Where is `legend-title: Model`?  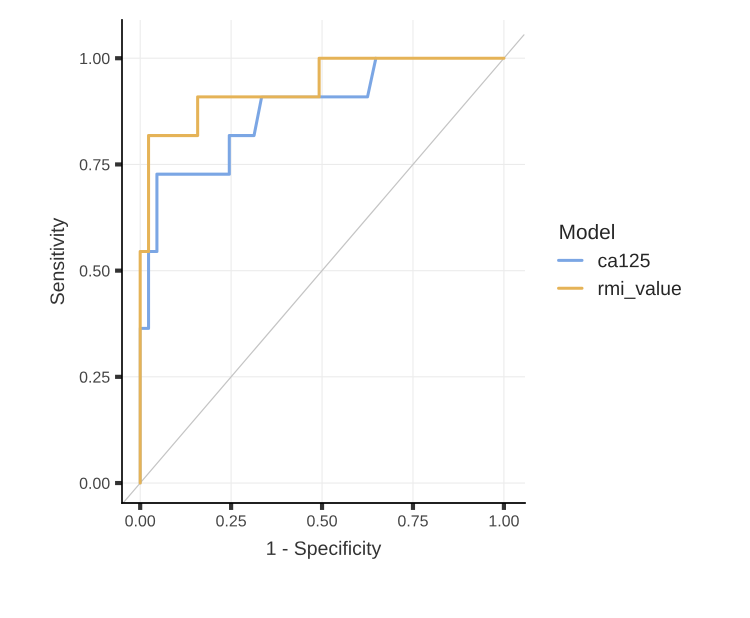 legend-title: Model is located at coordinates (587, 232).